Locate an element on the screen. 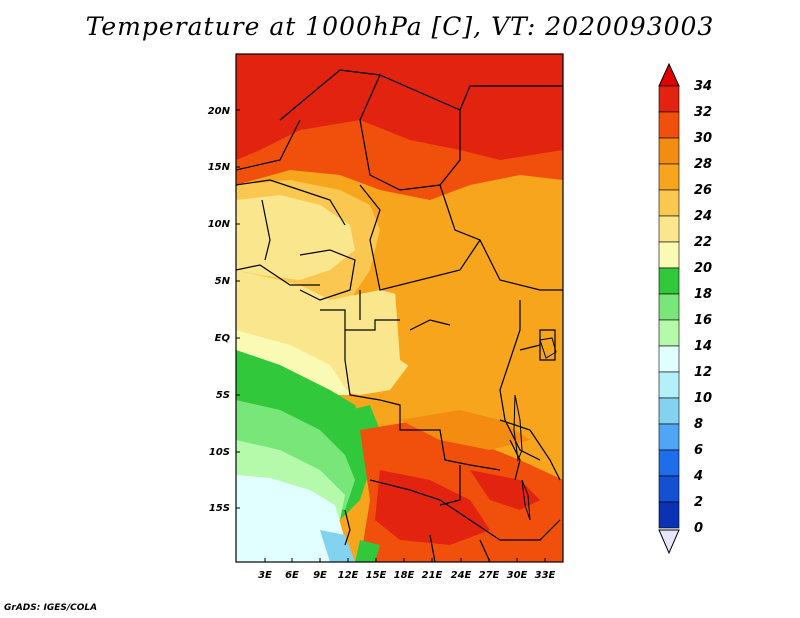 This screenshot has height=618, width=800. lon-label: 3E is located at coordinates (265, 575).